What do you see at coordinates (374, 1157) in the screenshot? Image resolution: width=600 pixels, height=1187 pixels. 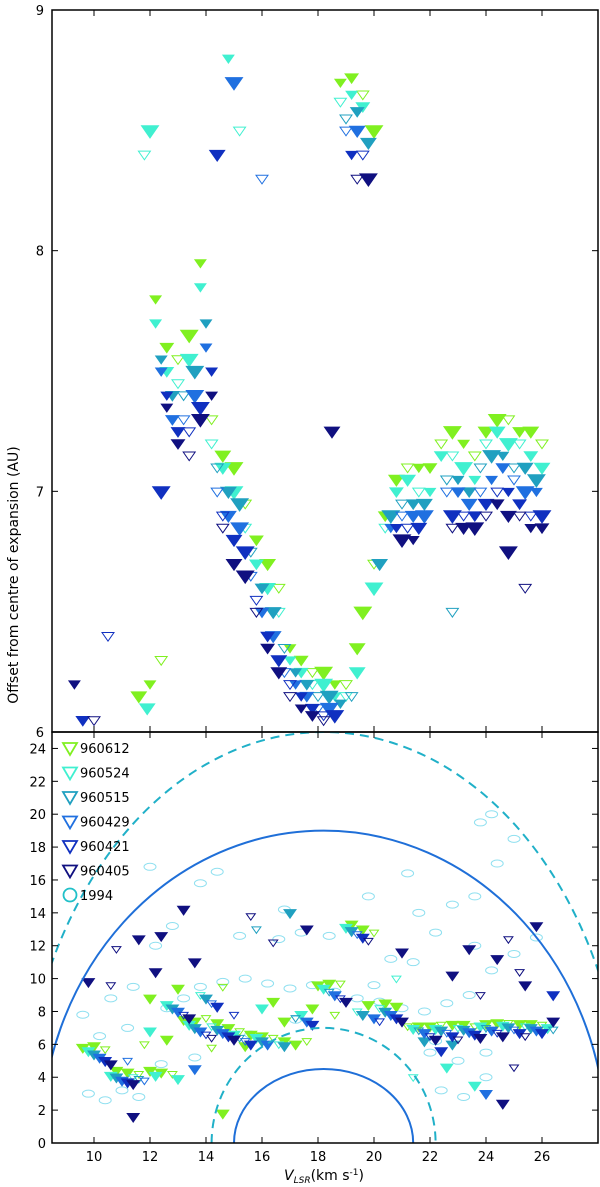 I see `bottom-xtick-label: 20` at bounding box center [374, 1157].